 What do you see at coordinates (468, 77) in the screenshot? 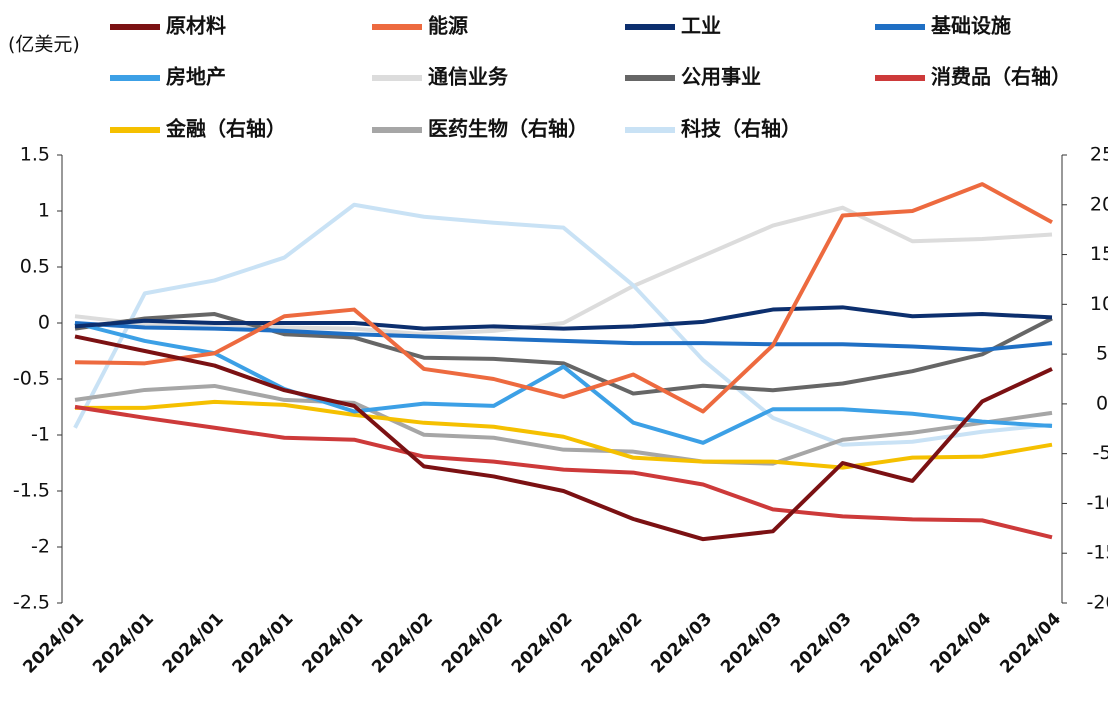
I see `legend-label: 通信业务` at bounding box center [468, 77].